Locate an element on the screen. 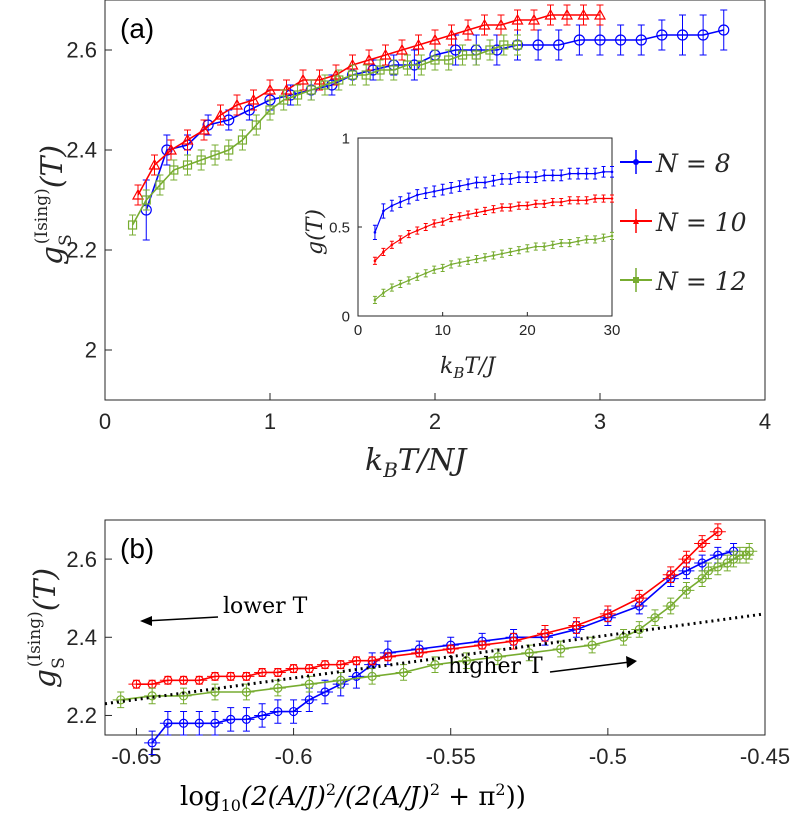 The image size is (797, 819). svg-text: g(T) is located at coordinates (315, 232).